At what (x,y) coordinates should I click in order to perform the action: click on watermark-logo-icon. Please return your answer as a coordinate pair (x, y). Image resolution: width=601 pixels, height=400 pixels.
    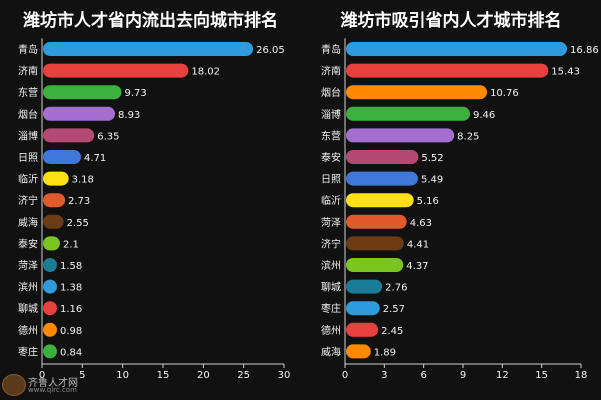
    Looking at the image, I should click on (14, 385).